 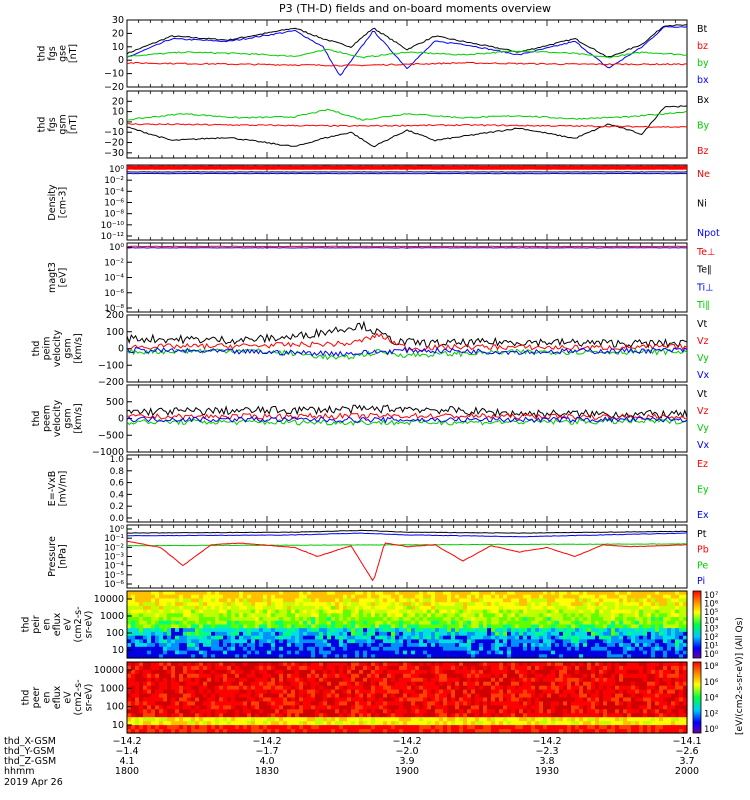 What do you see at coordinates (114, 263) in the screenshot?
I see `y-tick-label: 10⁻²` at bounding box center [114, 263].